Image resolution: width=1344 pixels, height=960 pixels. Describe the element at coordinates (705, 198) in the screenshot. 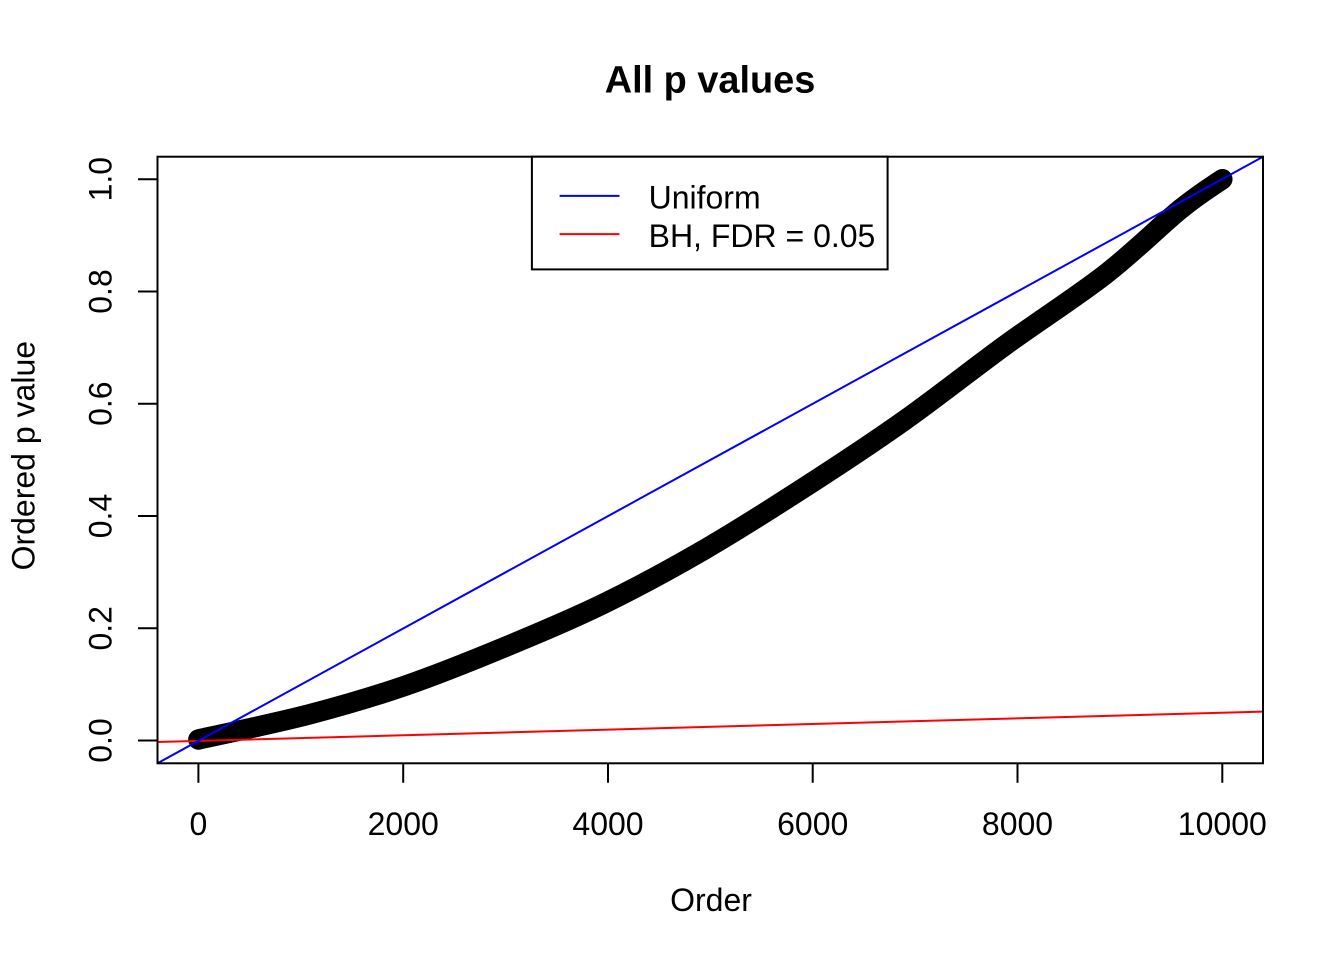

I see `svg-text: Uniform` at that location.